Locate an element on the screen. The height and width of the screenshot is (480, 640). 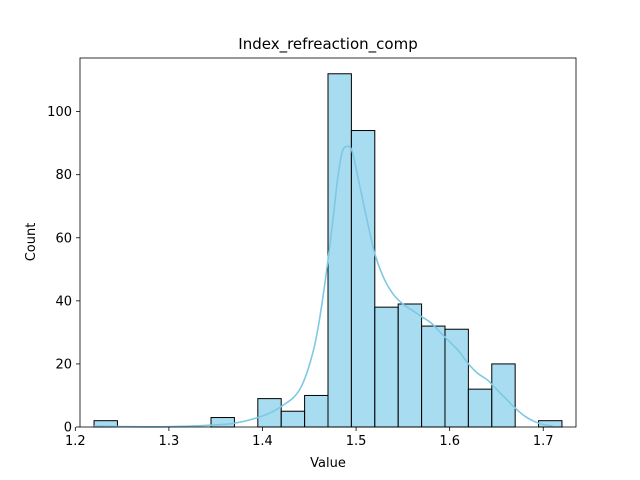
x-tick-label-5: 1.7 is located at coordinates (543, 441).